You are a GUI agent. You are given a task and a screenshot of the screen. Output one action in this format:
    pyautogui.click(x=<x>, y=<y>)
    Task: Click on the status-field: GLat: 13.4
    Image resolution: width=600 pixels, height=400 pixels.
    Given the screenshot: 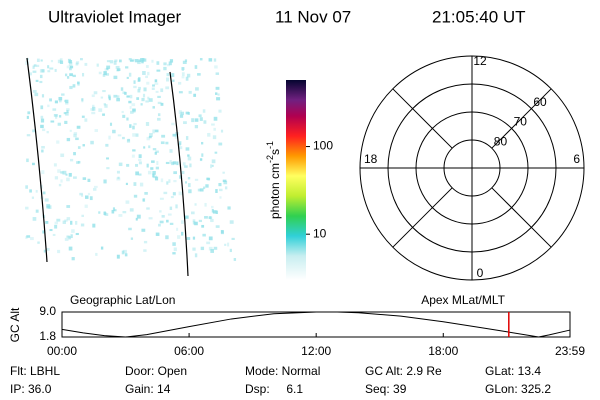 What is the action you would take?
    pyautogui.click(x=513, y=371)
    